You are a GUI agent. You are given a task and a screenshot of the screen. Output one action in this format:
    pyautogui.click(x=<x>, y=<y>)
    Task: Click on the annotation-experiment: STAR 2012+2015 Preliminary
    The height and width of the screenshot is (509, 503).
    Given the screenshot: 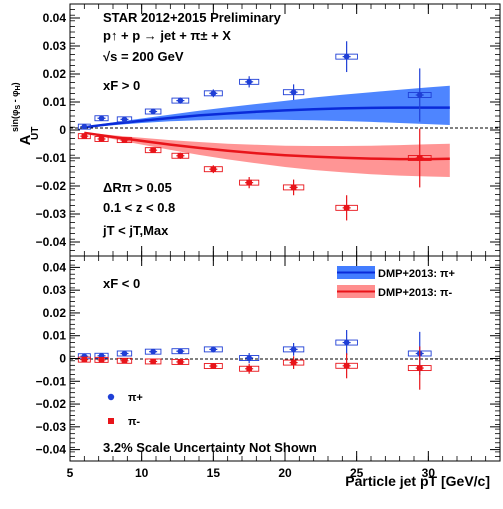 What is the action you would take?
    pyautogui.click(x=192, y=17)
    